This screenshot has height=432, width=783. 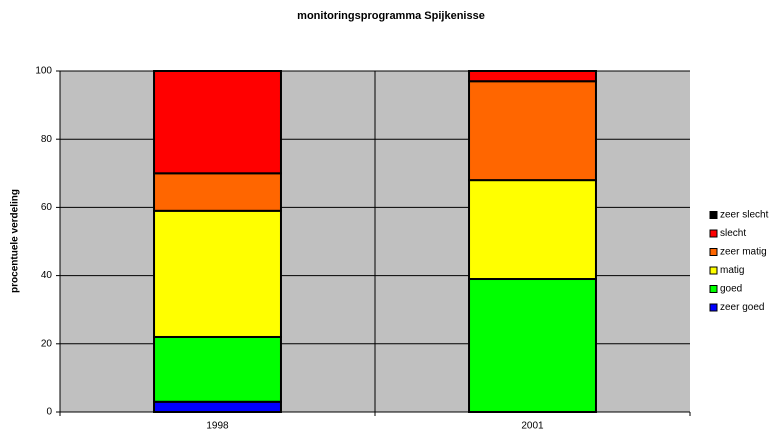 What do you see at coordinates (47, 343) in the screenshot?
I see `y-tick-label: 20` at bounding box center [47, 343].